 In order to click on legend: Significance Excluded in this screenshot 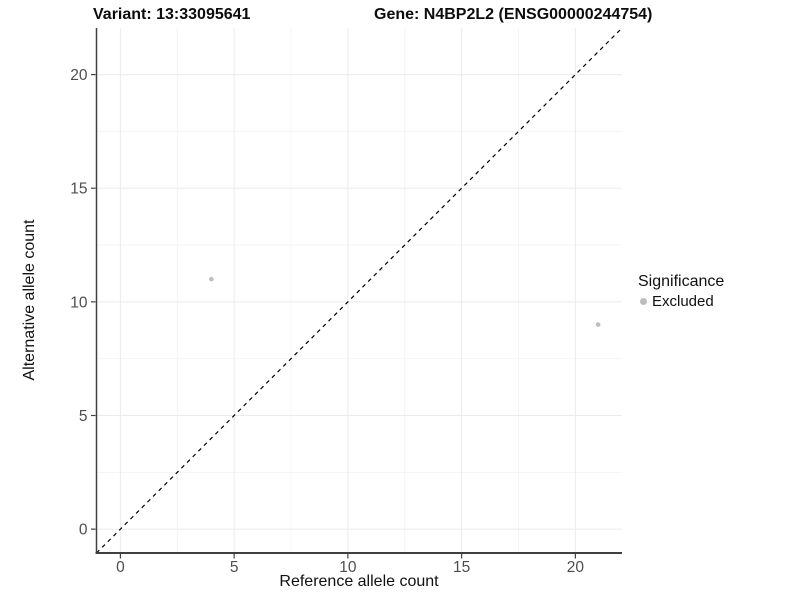, I will do `click(681, 291)`.